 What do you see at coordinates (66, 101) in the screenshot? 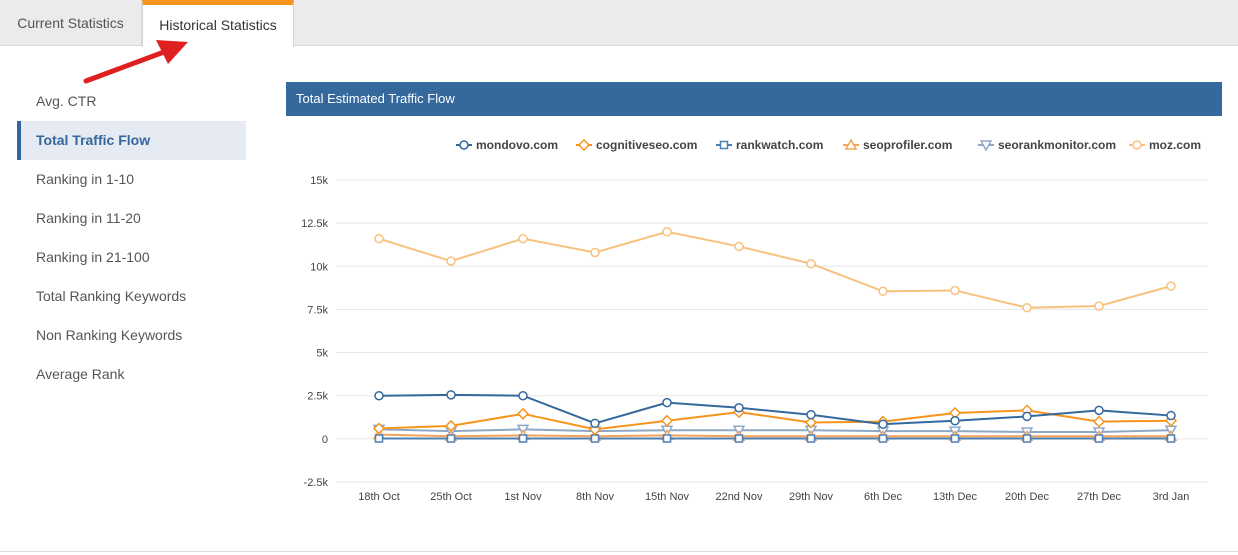
I see `sidebar-item-avg-ctr: Avg. CTR` at bounding box center [66, 101].